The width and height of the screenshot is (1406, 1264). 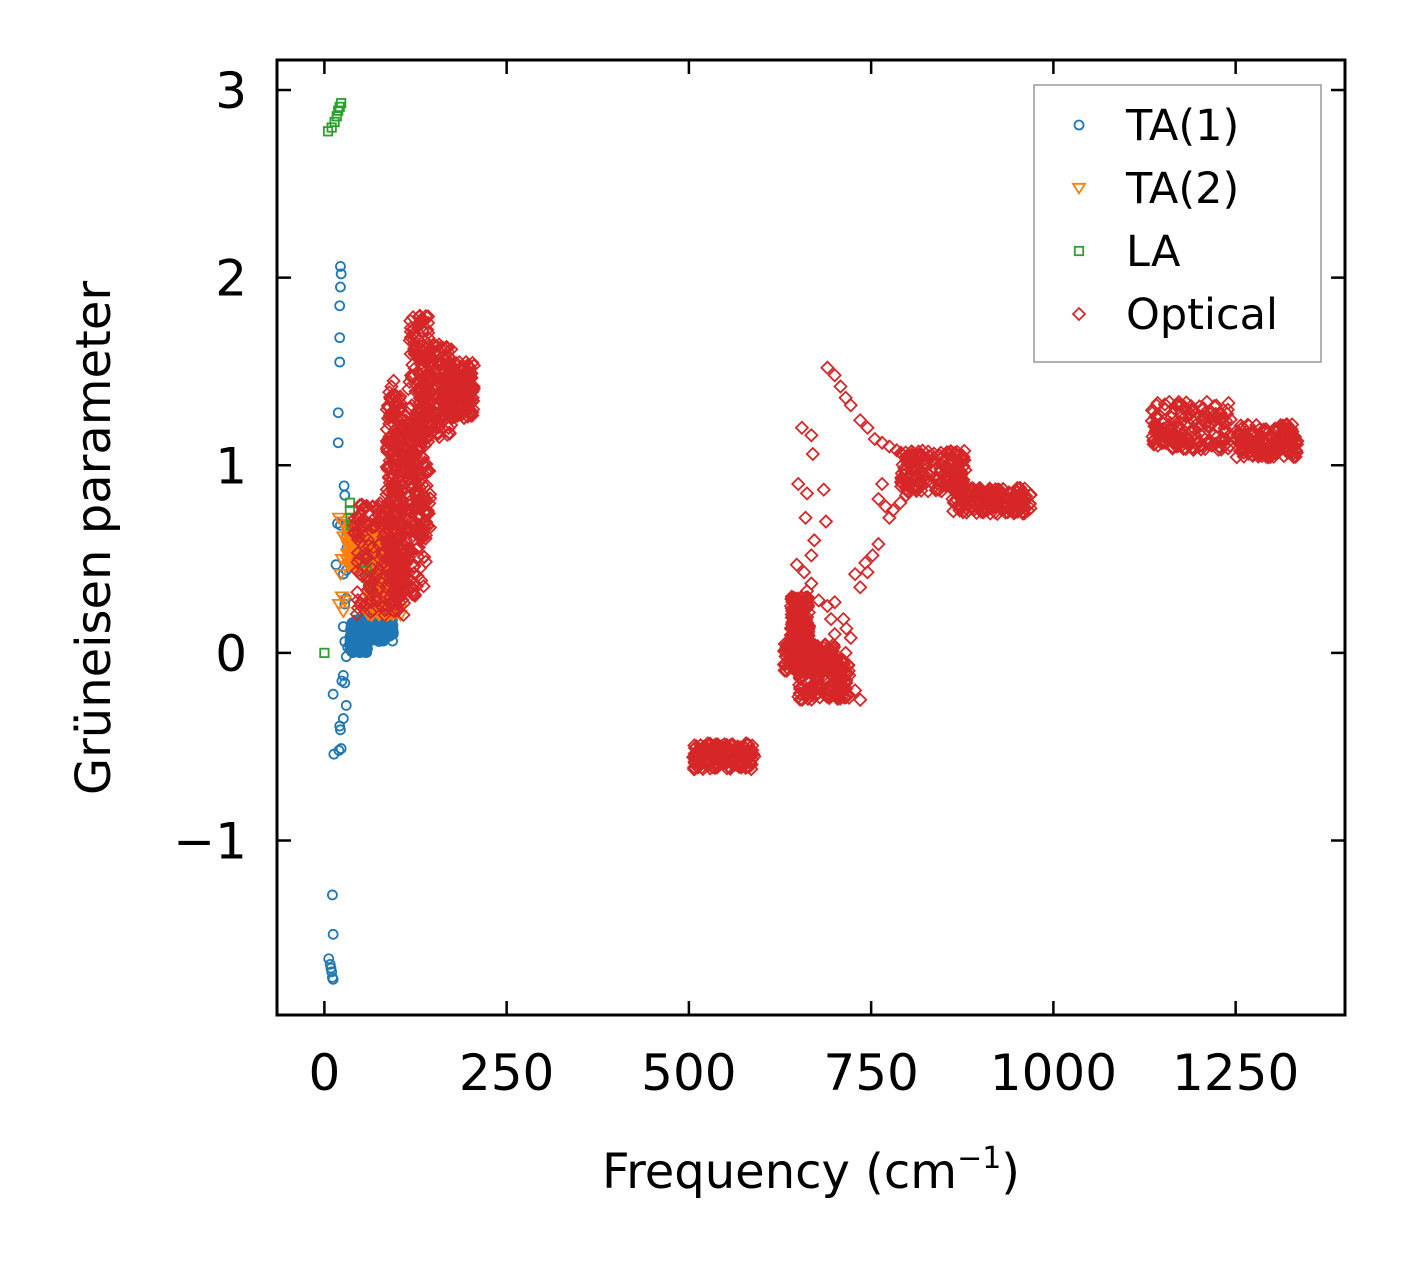 I want to click on x-tick-label: 500, so click(x=688, y=1073).